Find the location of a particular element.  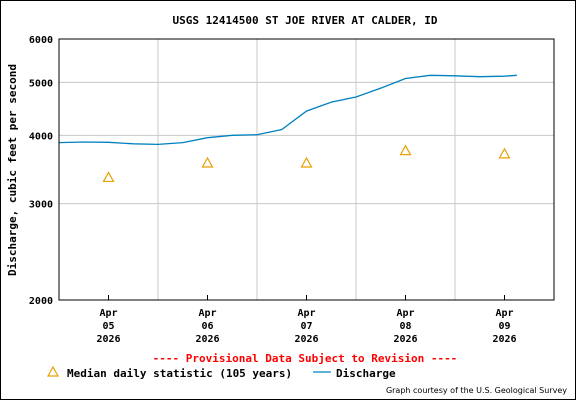

x-tick-label: 08 is located at coordinates (405, 326).